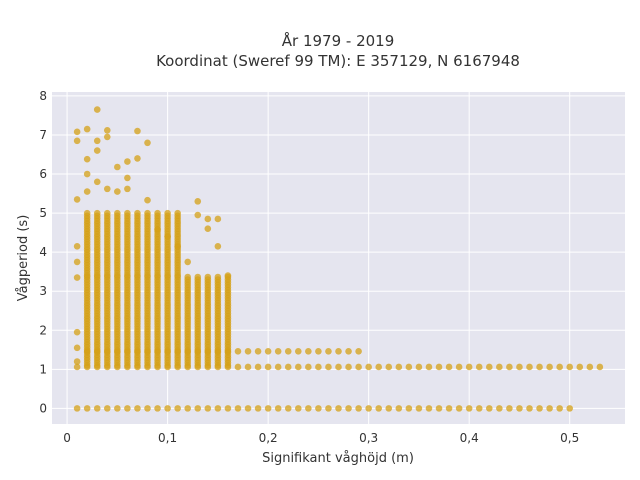 The image size is (640, 480). Describe the element at coordinates (43, 213) in the screenshot. I see `y-tick-label: 5` at that location.